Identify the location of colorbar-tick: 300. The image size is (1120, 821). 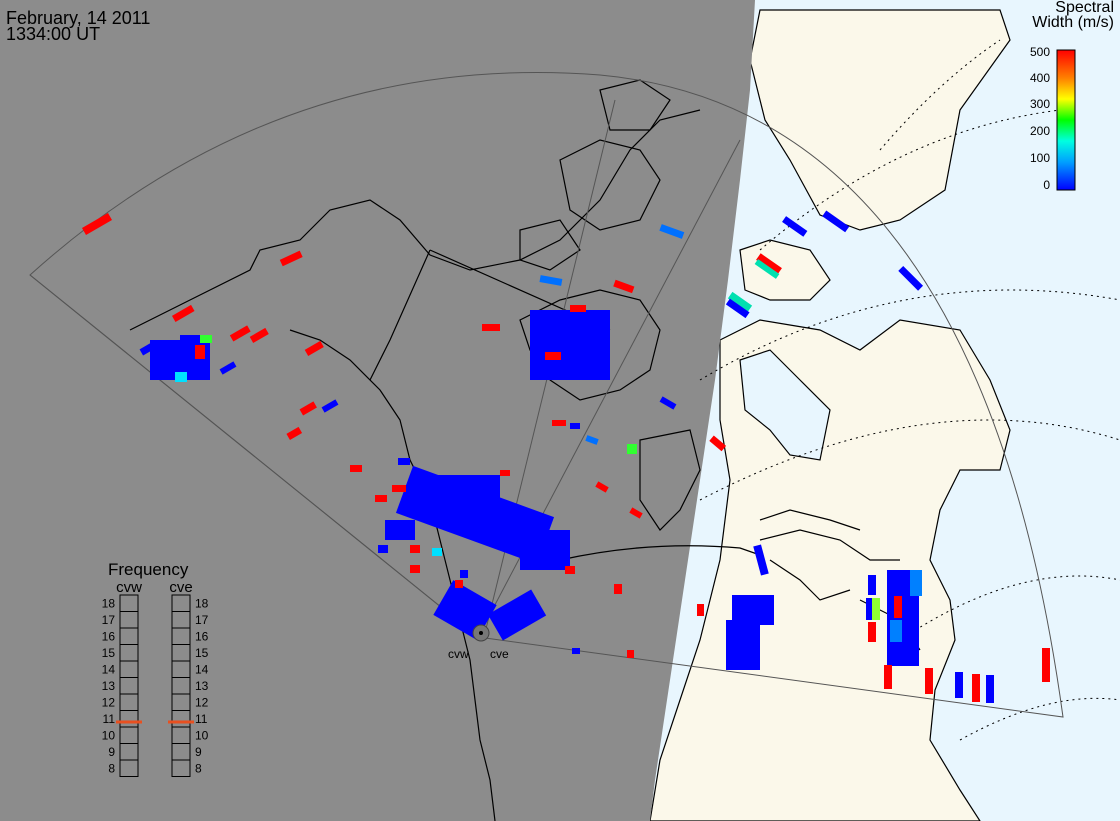
(1040, 104).